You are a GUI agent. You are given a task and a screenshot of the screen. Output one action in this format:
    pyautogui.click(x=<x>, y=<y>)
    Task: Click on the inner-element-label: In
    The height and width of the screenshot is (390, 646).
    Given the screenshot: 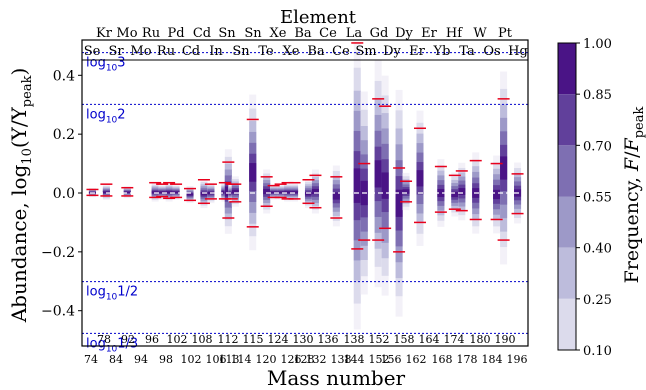 What is the action you would take?
    pyautogui.click(x=216, y=51)
    